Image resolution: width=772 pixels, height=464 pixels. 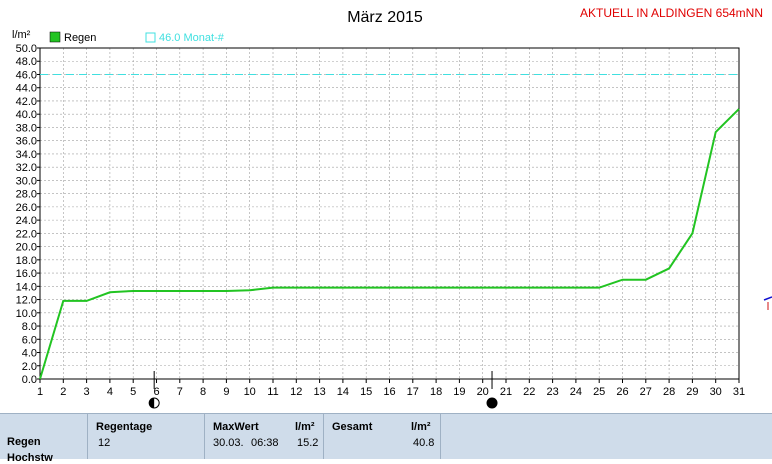 I want to click on x-tick-label: 11, so click(x=272, y=392).